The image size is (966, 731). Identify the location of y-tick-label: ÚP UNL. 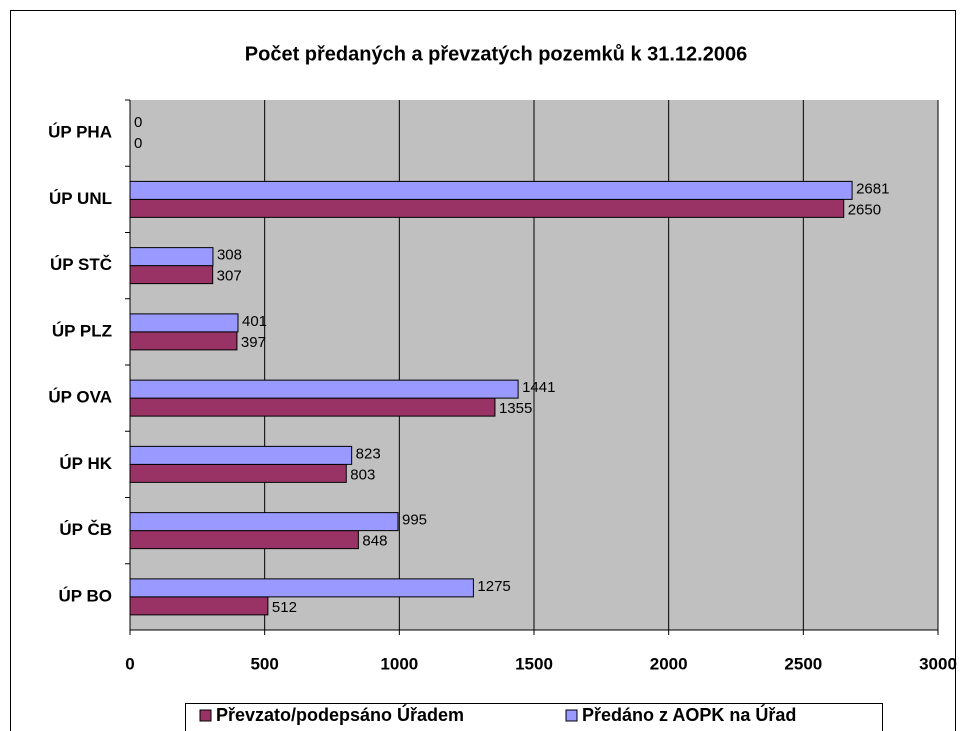
(80, 198).